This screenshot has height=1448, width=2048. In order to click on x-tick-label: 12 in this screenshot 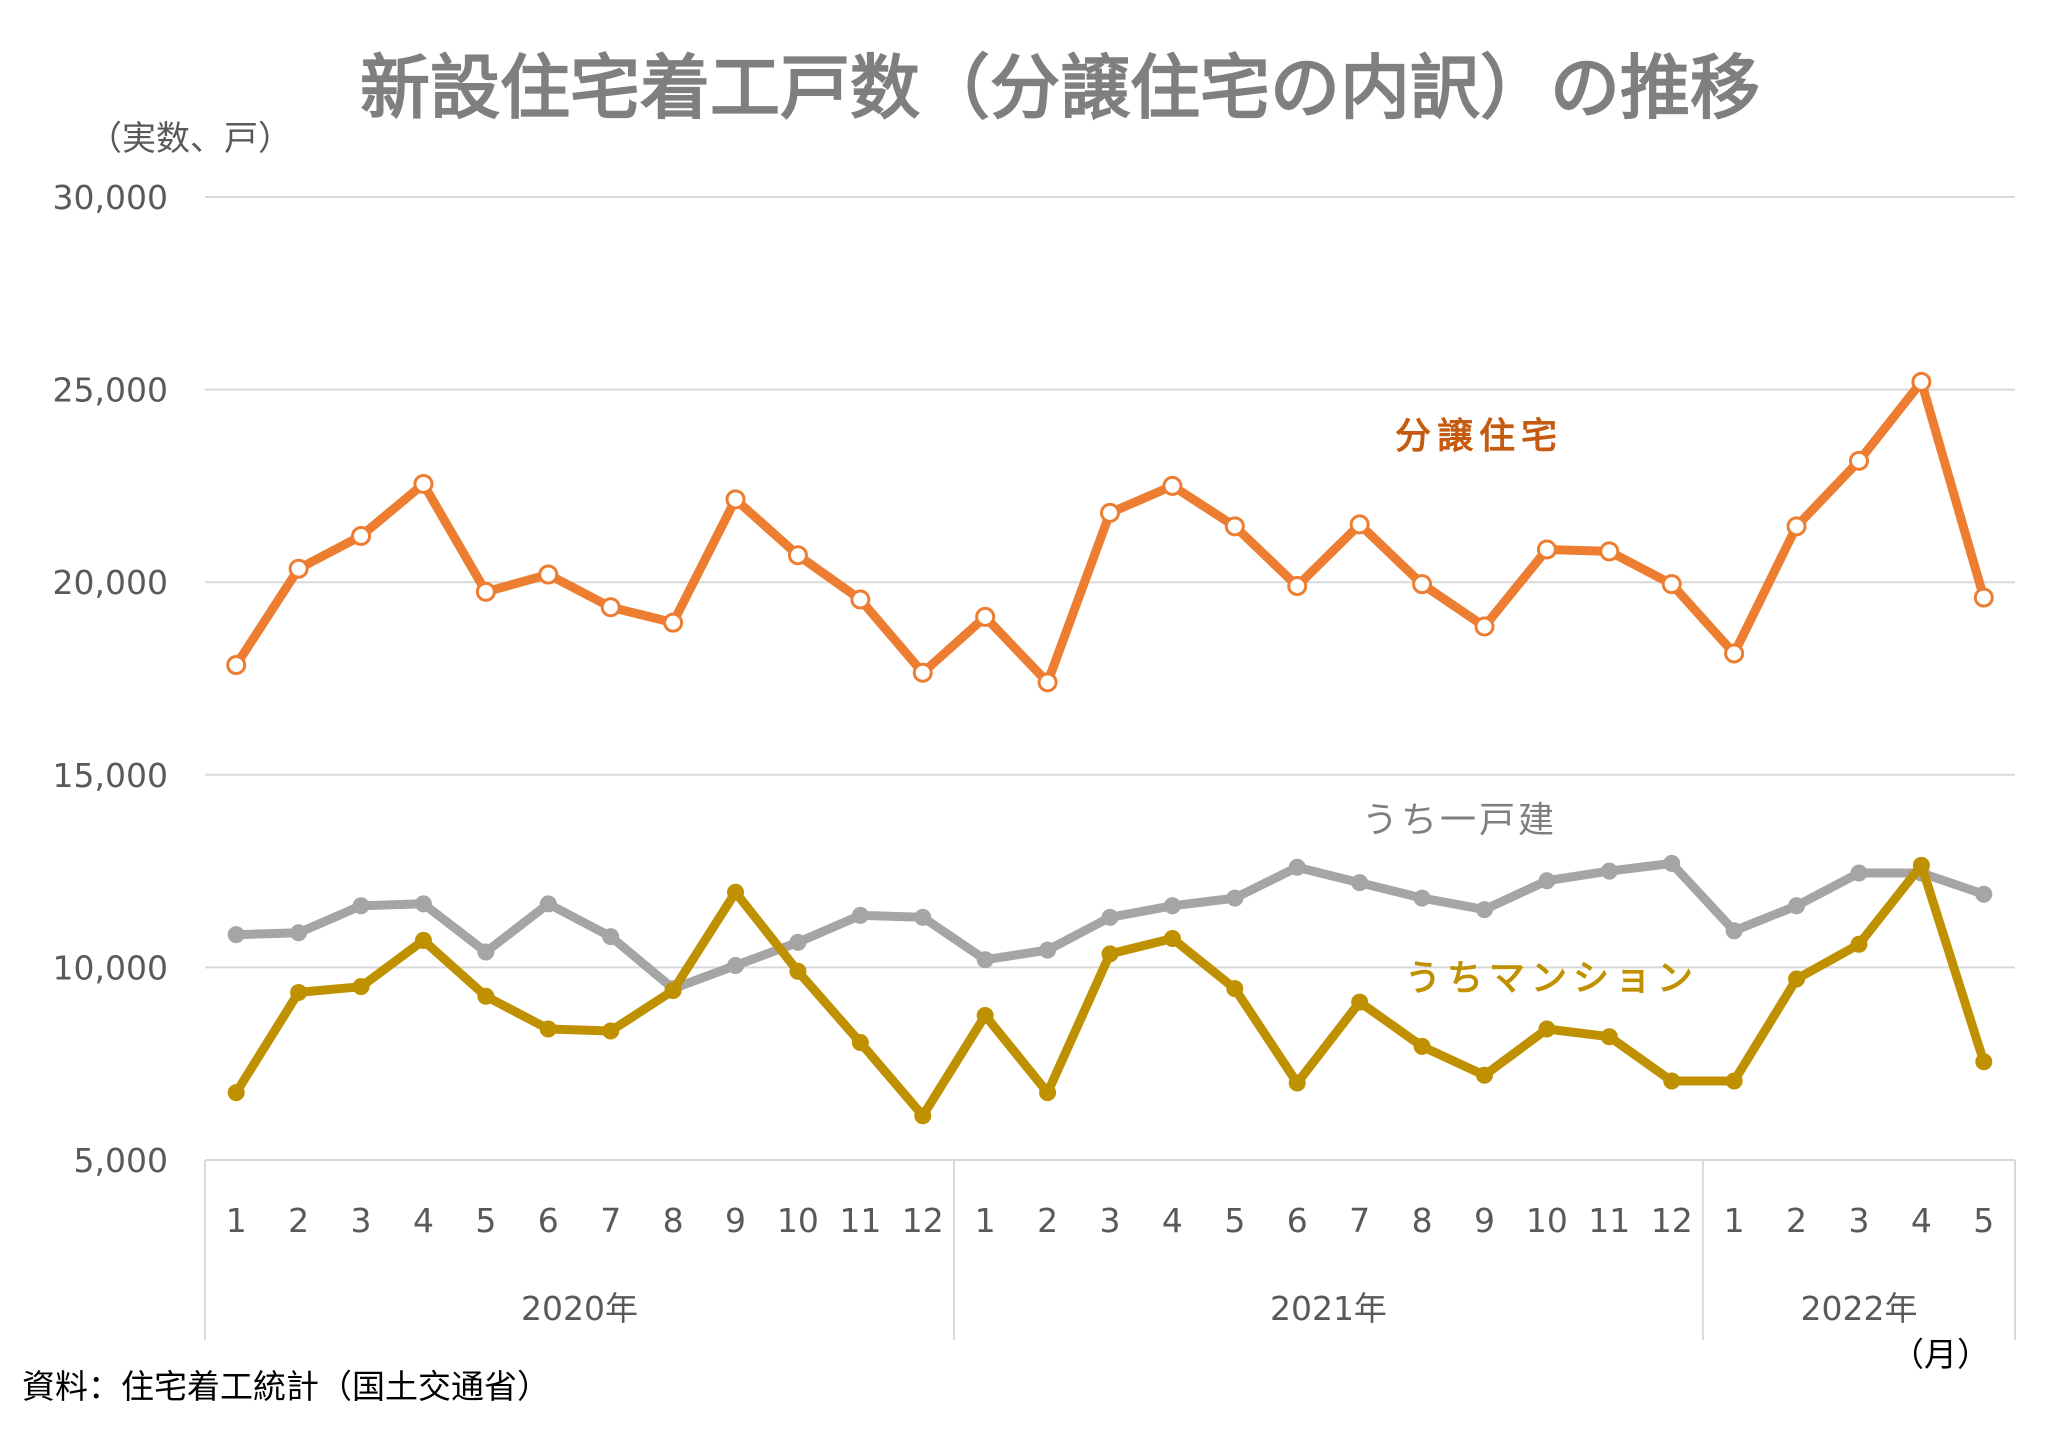, I will do `click(923, 1220)`.